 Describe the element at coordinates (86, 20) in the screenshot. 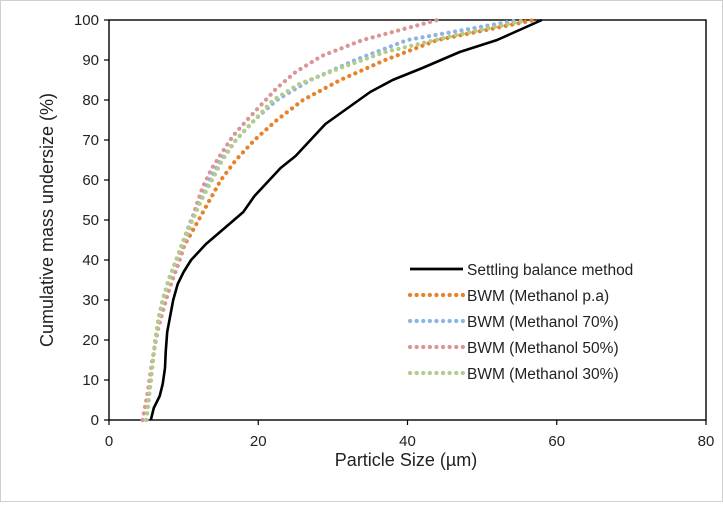

I see `y-tick-label: 100` at that location.